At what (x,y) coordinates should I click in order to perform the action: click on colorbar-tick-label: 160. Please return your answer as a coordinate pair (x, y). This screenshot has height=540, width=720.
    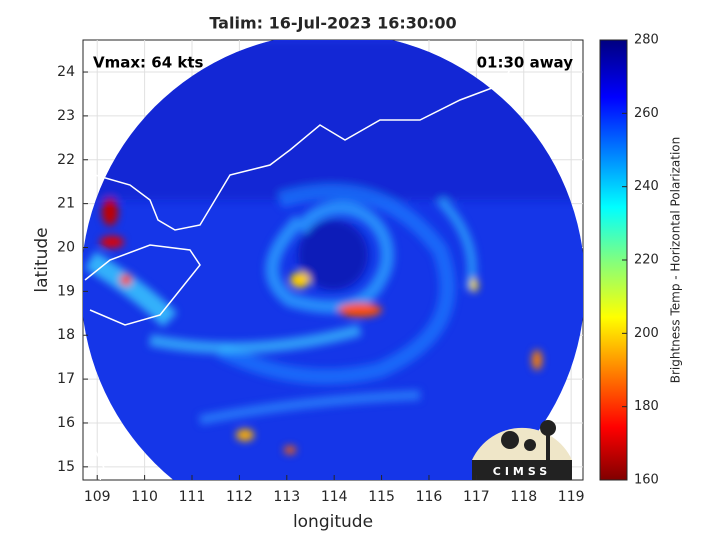
    Looking at the image, I should click on (646, 480).